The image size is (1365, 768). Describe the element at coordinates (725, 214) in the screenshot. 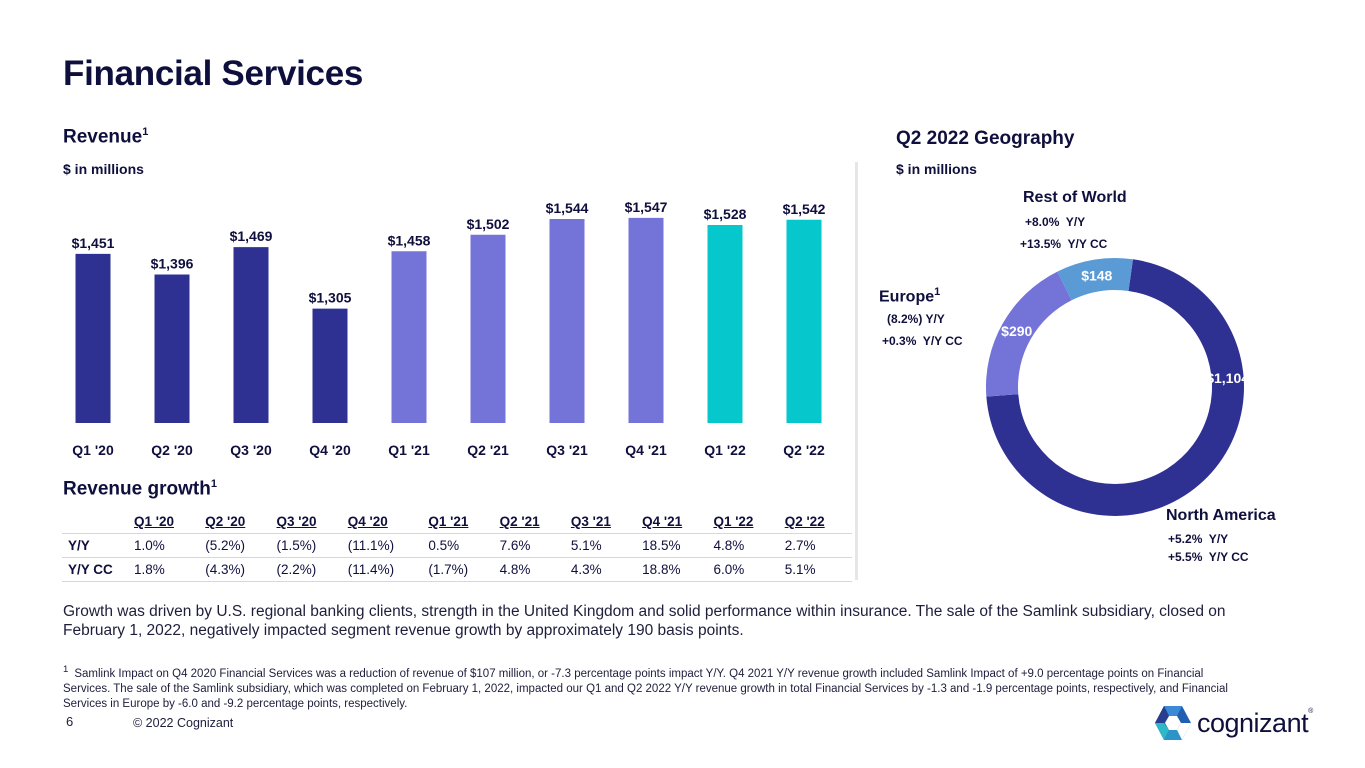

I see `bar-value-label: $1,528` at that location.